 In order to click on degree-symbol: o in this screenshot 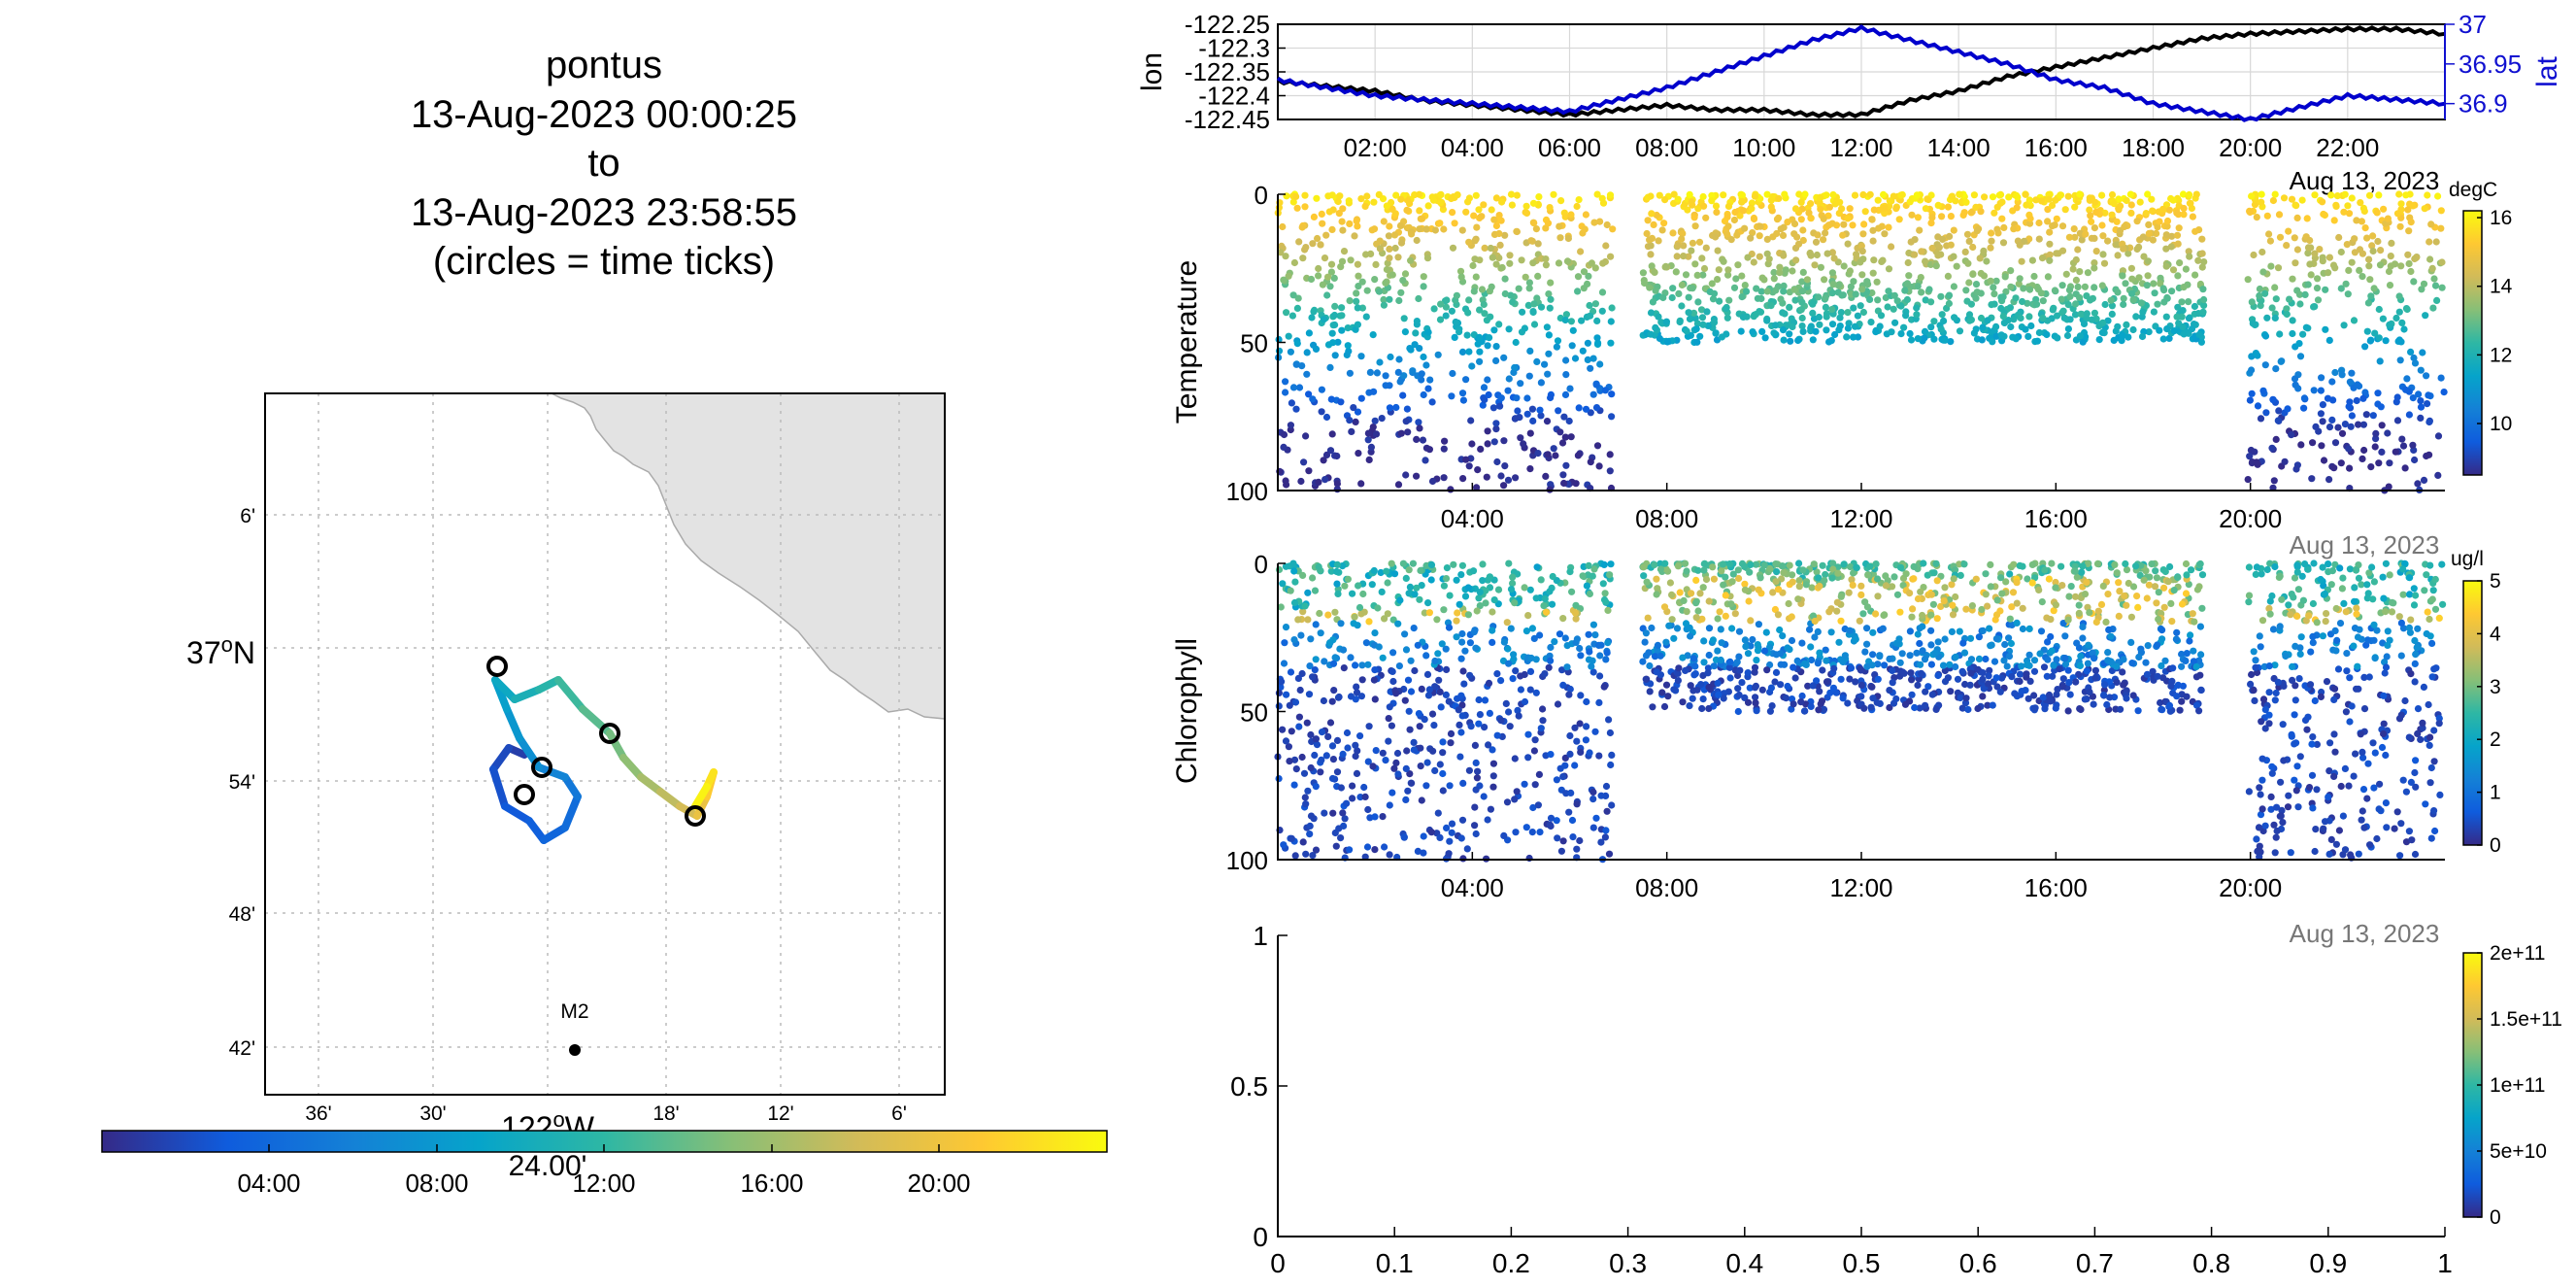, I will do `click(227, 644)`.